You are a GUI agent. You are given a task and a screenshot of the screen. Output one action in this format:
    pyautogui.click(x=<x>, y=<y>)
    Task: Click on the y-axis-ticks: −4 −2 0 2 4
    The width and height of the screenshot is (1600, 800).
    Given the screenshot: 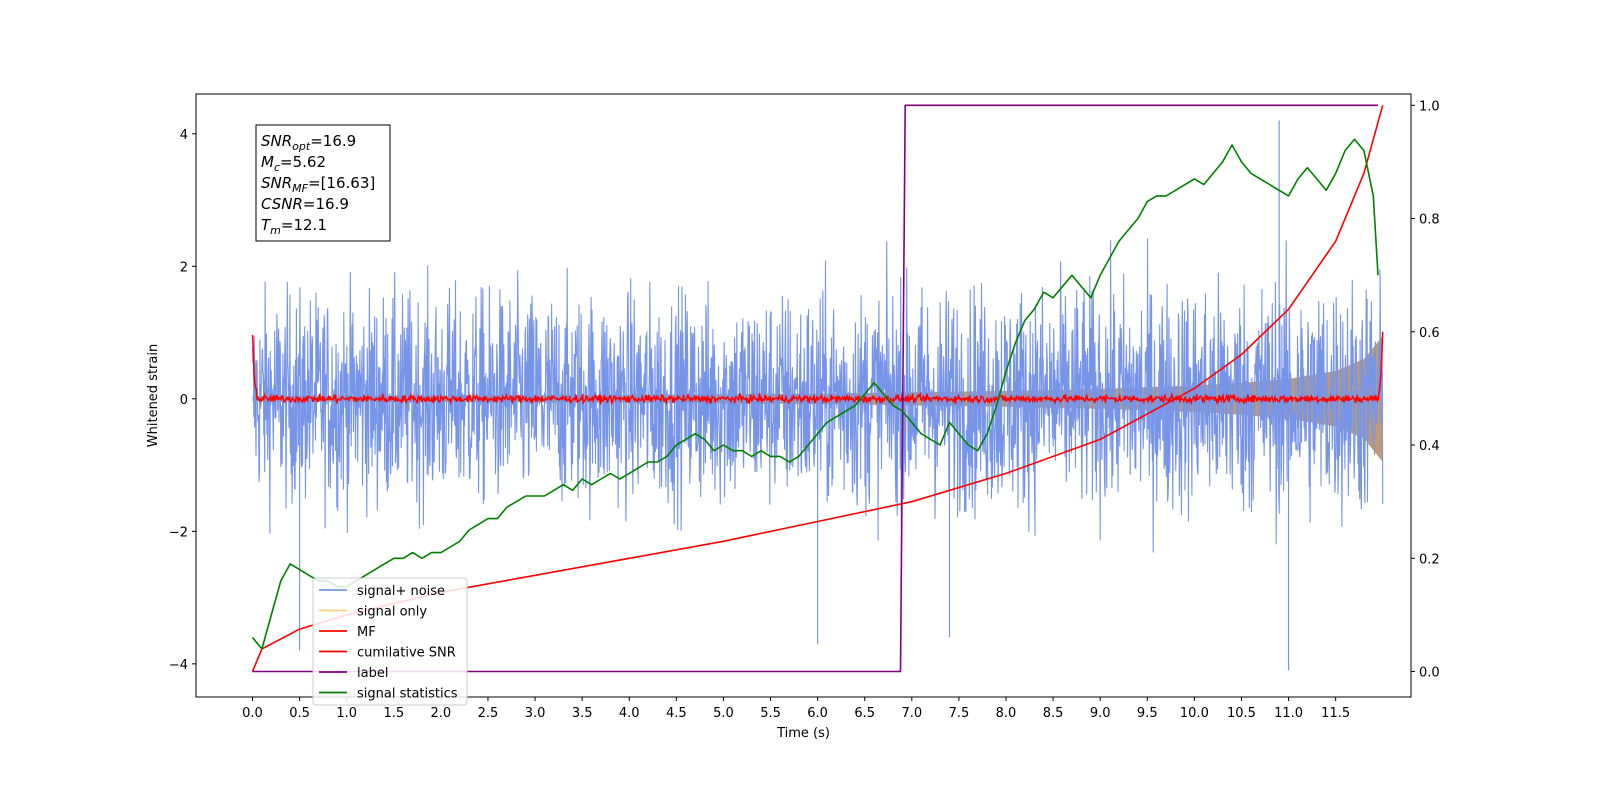 What is the action you would take?
    pyautogui.click(x=182, y=400)
    